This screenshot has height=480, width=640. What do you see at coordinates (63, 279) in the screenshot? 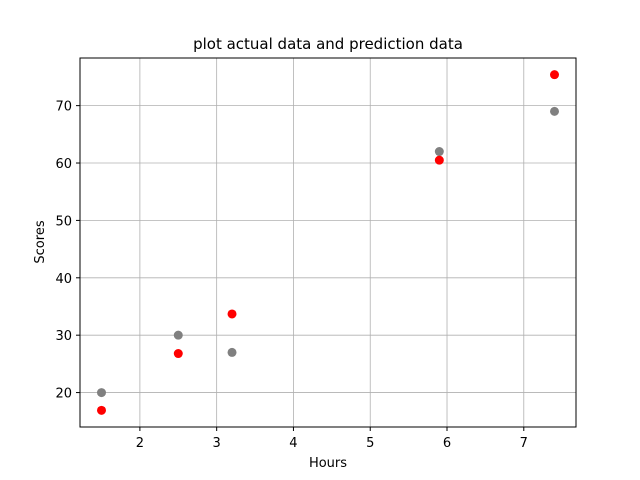
I see `y-tick-label: 40` at bounding box center [63, 279].